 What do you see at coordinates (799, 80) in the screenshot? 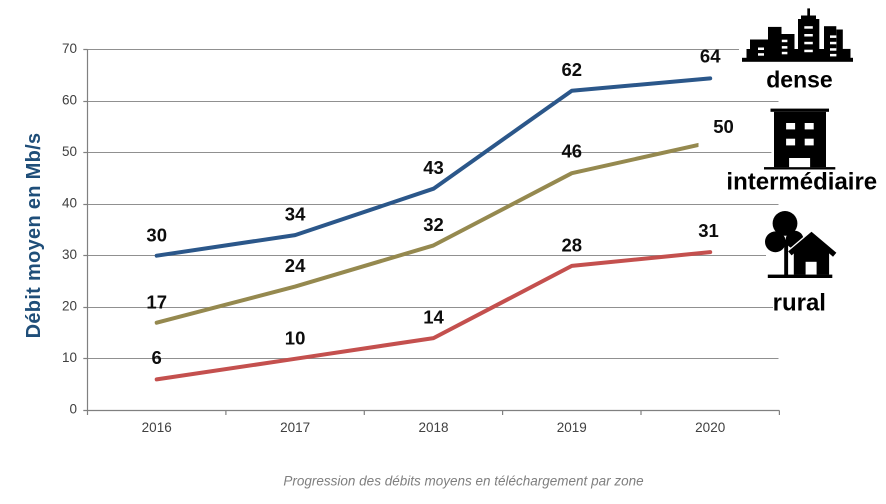
I see `svg-text: dense` at bounding box center [799, 80].